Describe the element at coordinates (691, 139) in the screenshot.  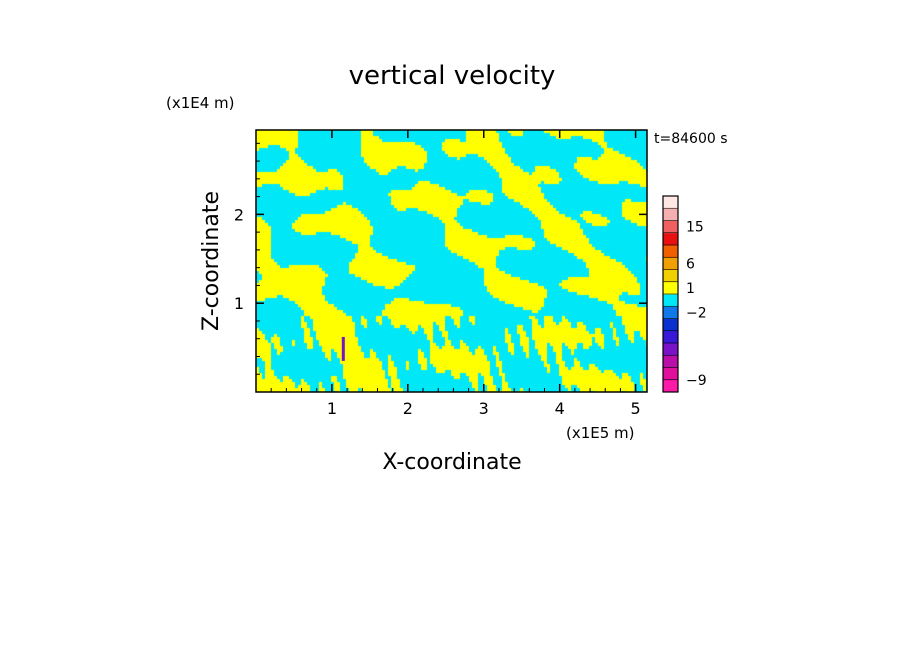
I see `time-label: t=84600 s` at that location.